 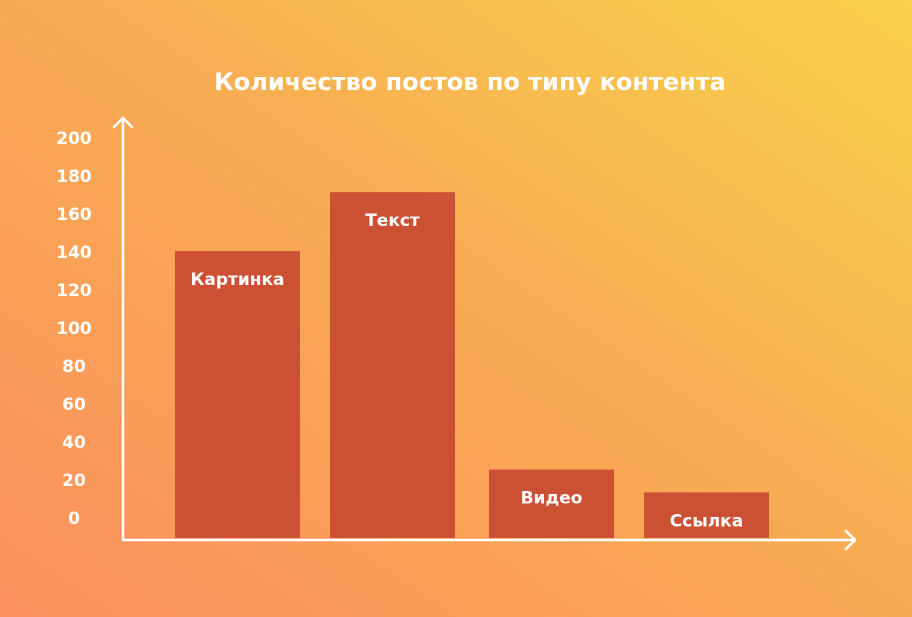 What do you see at coordinates (74, 443) in the screenshot?
I see `y-tick-label: 40` at bounding box center [74, 443].